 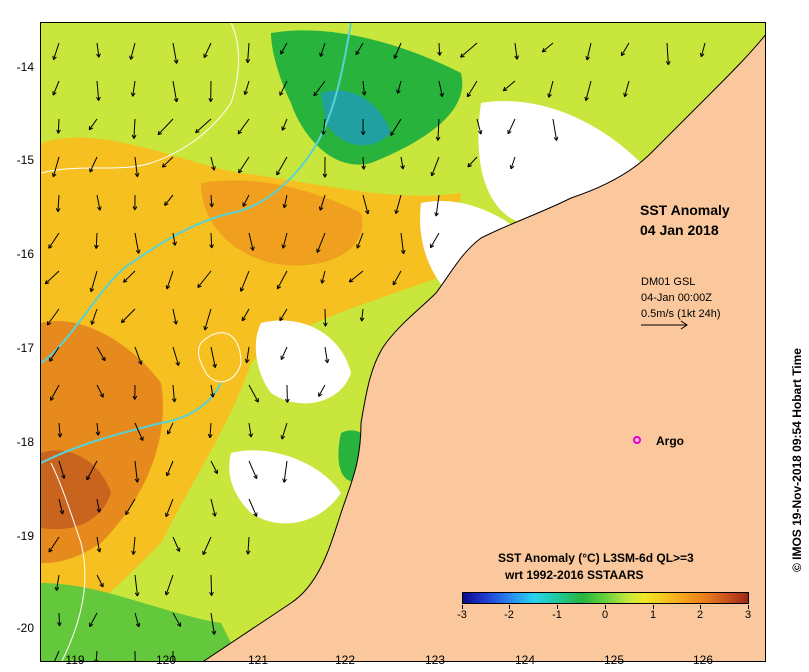 I want to click on argo-float-icon, so click(x=637, y=440).